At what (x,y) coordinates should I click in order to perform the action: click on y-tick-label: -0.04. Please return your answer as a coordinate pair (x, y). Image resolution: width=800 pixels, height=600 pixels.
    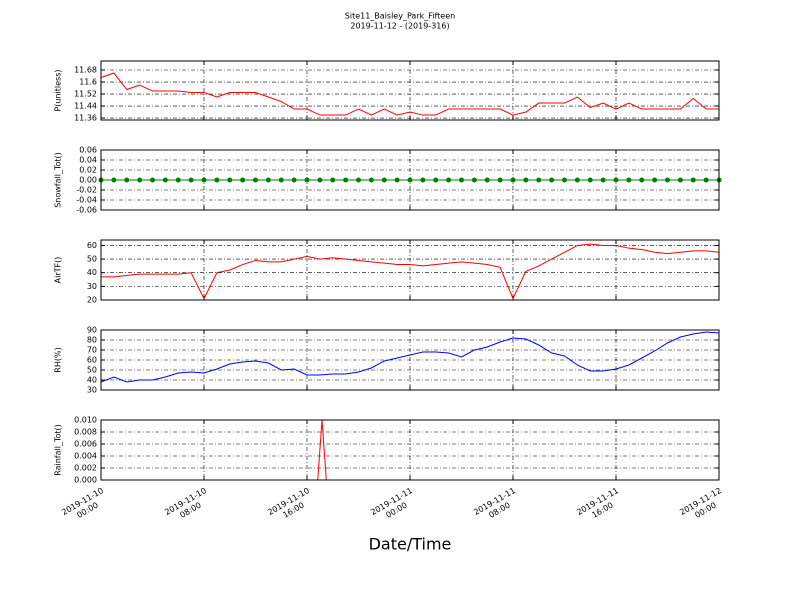
    Looking at the image, I should click on (86, 200).